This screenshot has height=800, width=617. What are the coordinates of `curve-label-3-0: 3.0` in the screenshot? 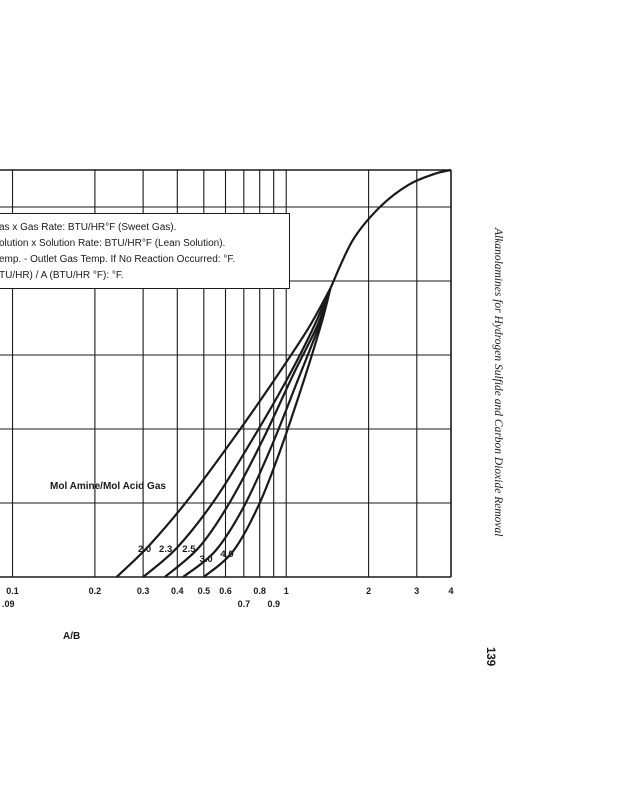 It's located at (205, 559).